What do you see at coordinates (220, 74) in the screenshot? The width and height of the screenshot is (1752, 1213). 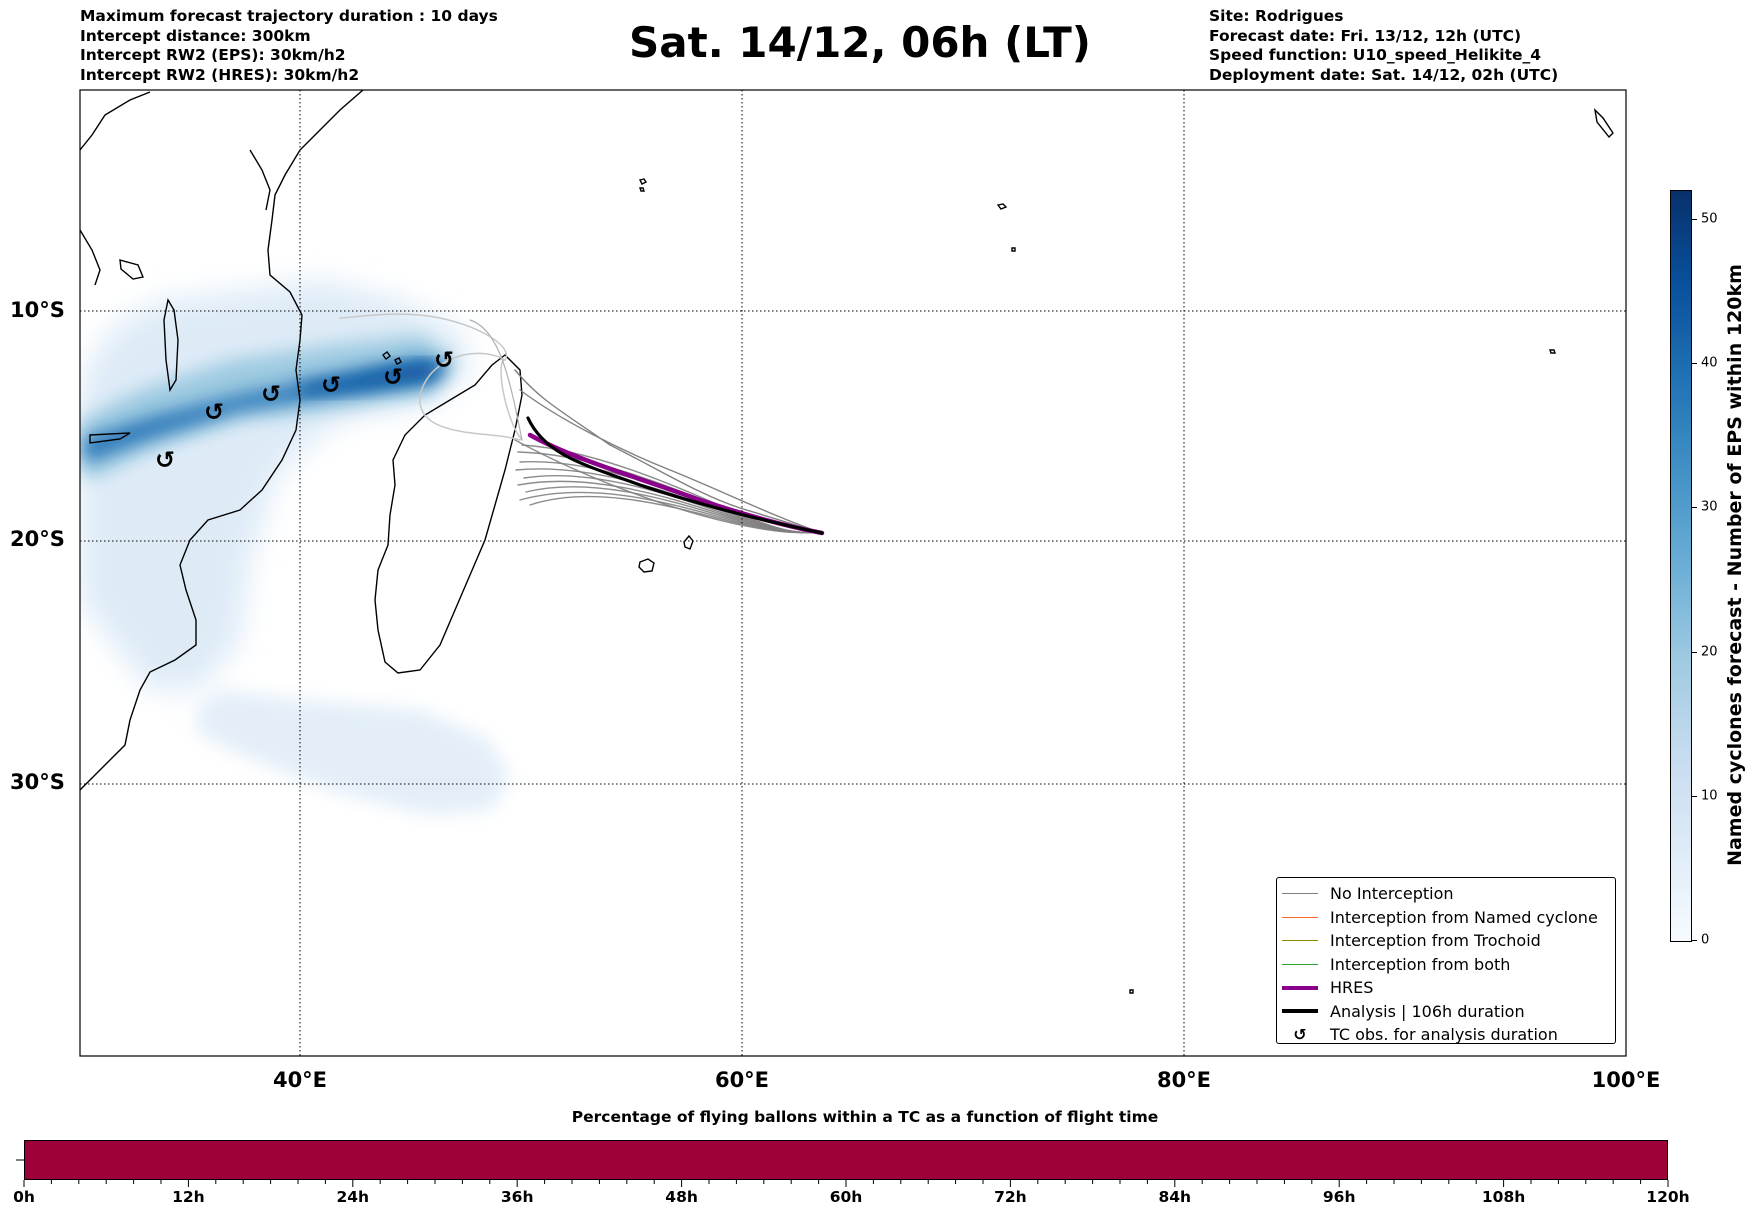 I see `header-intercept-hres: Intercept RW2 (HRES): 30km/h2` at bounding box center [220, 74].